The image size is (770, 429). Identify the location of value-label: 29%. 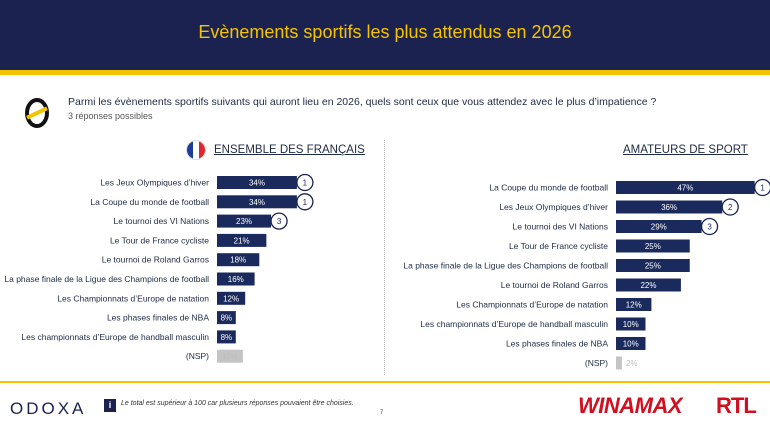
(659, 227).